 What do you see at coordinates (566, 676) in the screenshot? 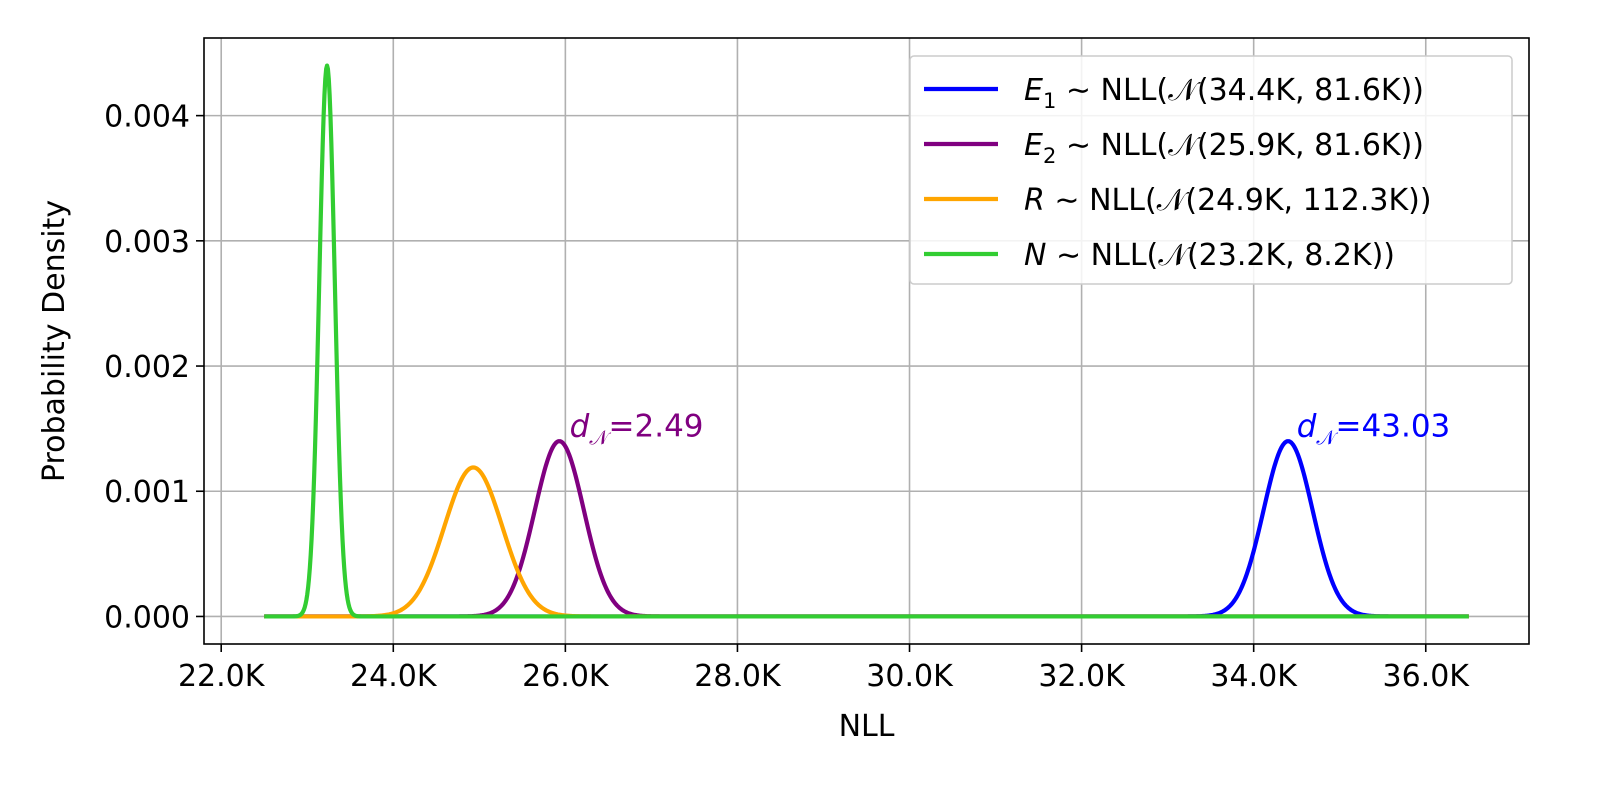
I see `x-tick-label: 26.0K` at bounding box center [566, 676].